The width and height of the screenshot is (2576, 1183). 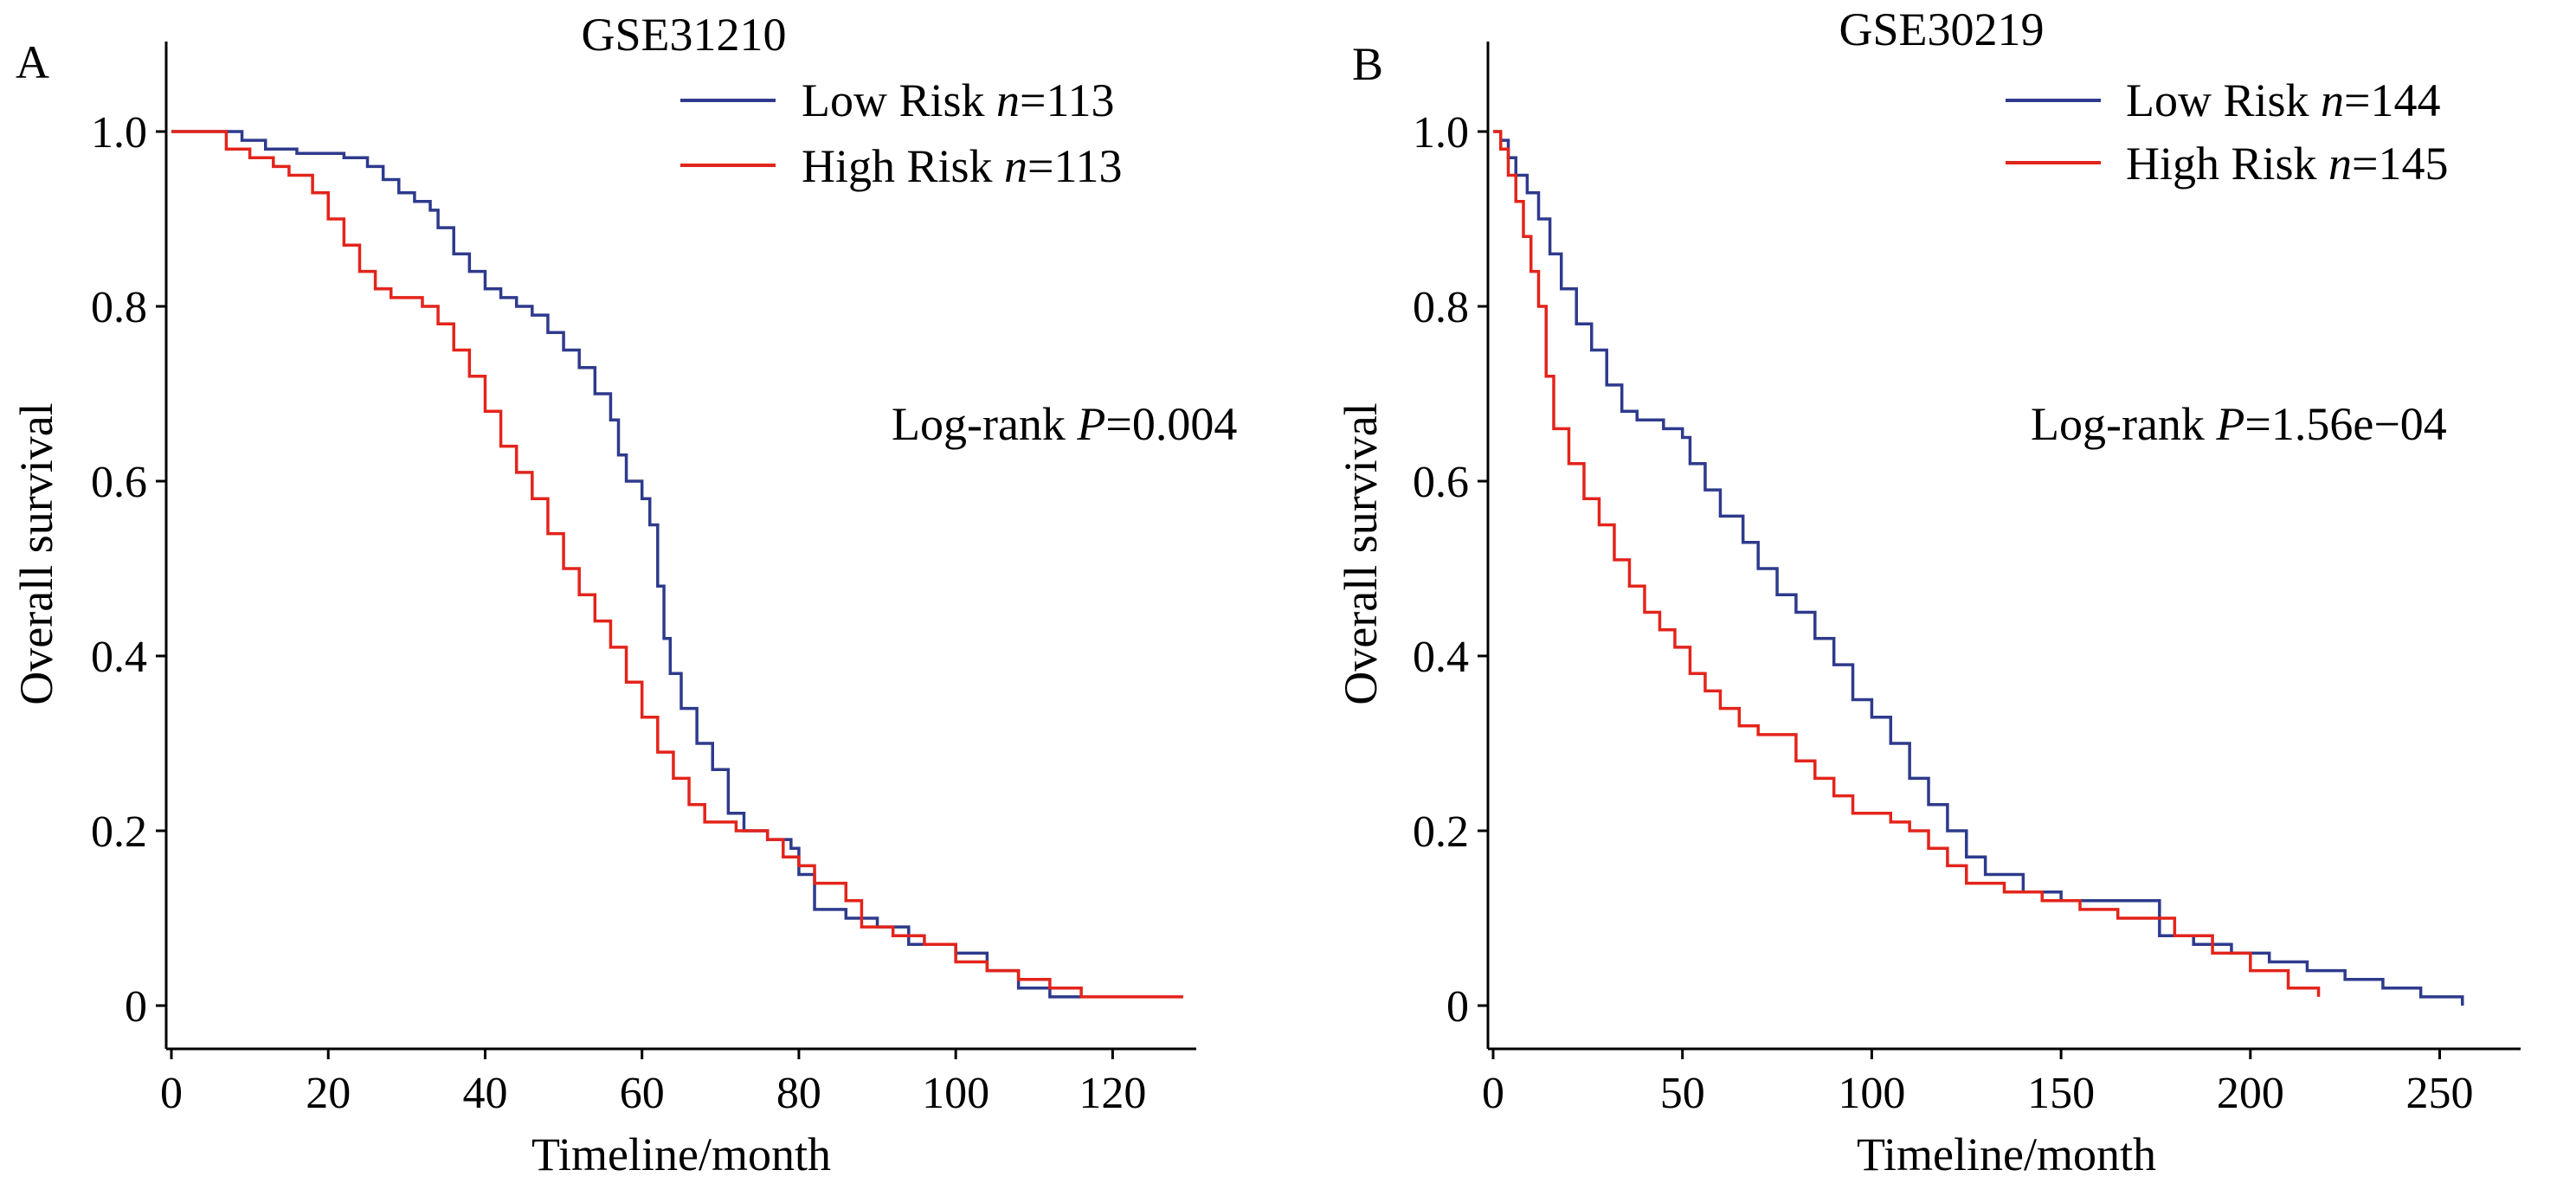 I want to click on panel-b-y-tick-label: 1.0, so click(x=1441, y=133).